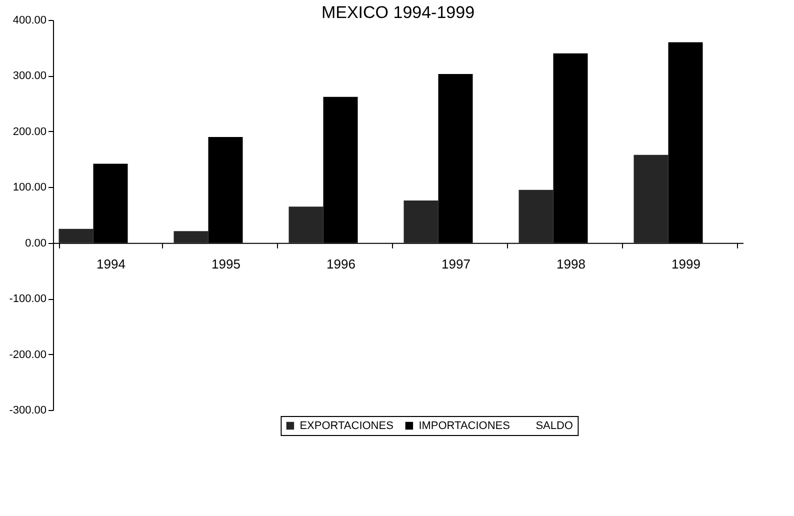 This screenshot has height=516, width=794. Describe the element at coordinates (341, 264) in the screenshot. I see `x-tick-label: 1996` at that location.